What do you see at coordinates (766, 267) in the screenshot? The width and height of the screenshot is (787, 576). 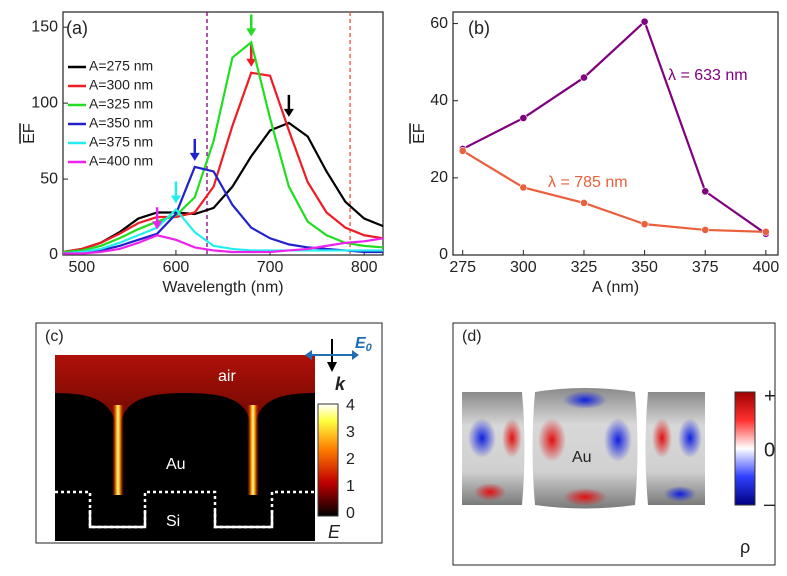 I see `x-tick-label: 400` at bounding box center [766, 267].